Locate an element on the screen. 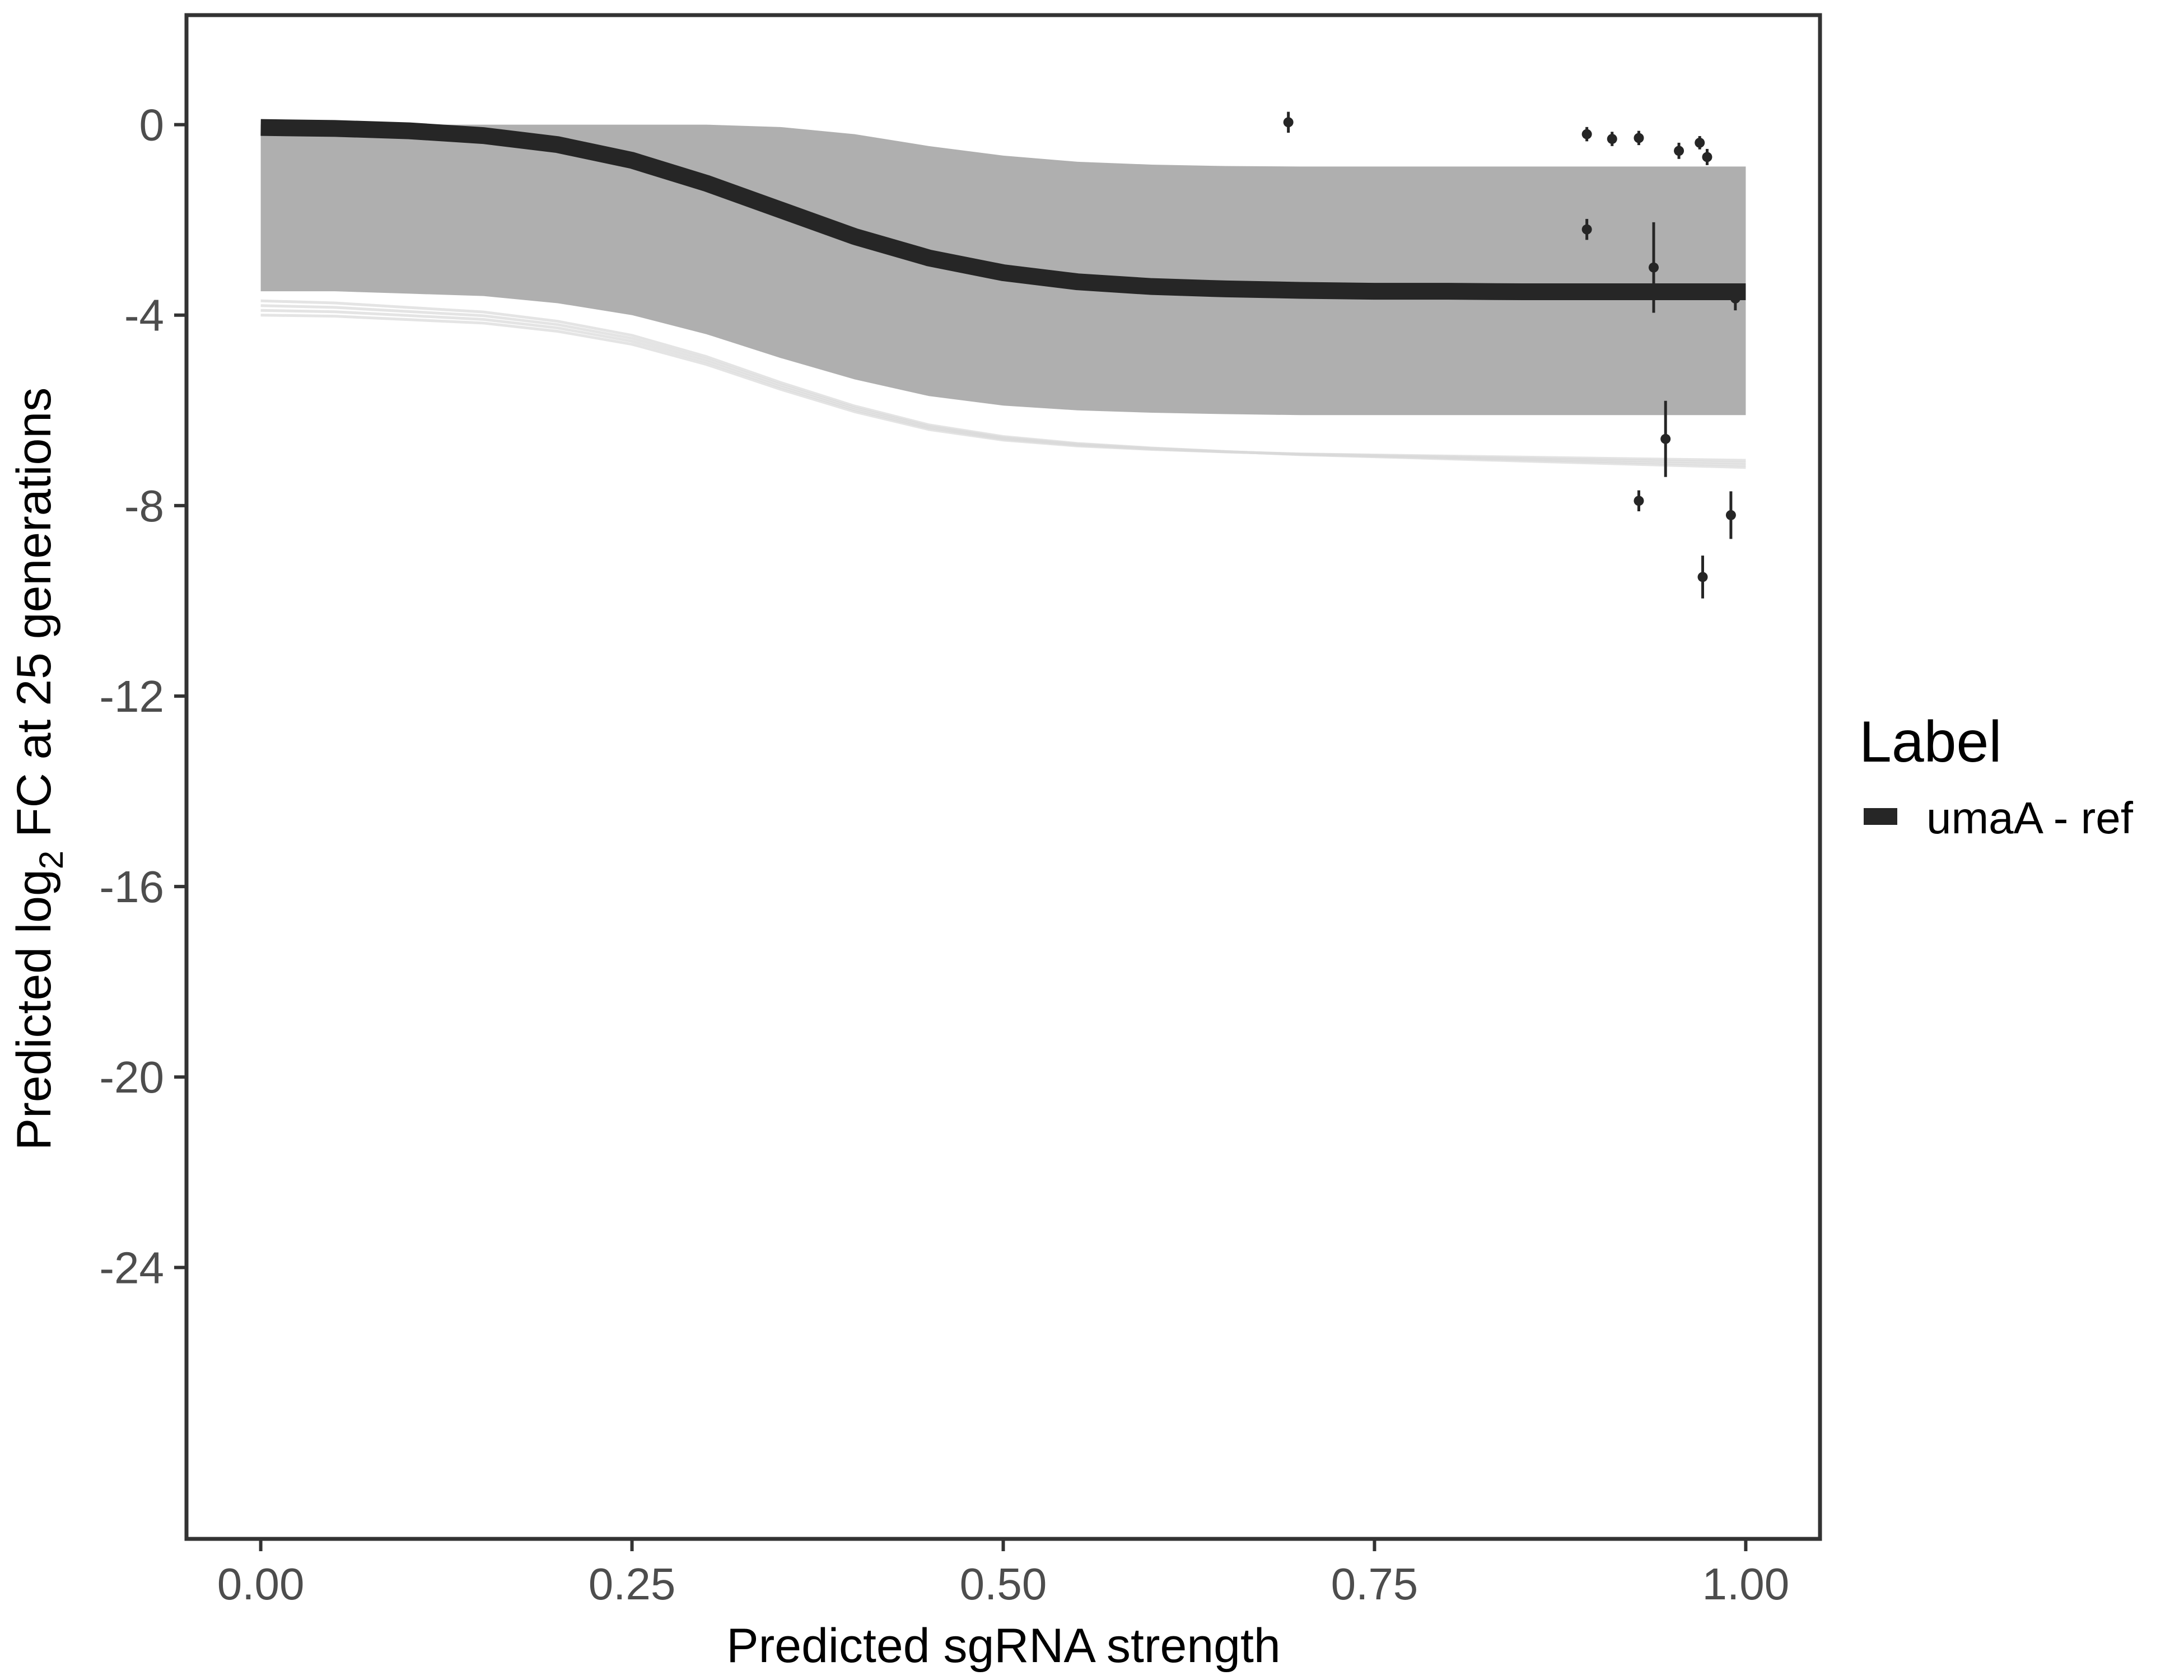 Image resolution: width=2184 pixels, height=1680 pixels. y-axis-title: Predicted log2 FC at 25 generations is located at coordinates (39, 769).